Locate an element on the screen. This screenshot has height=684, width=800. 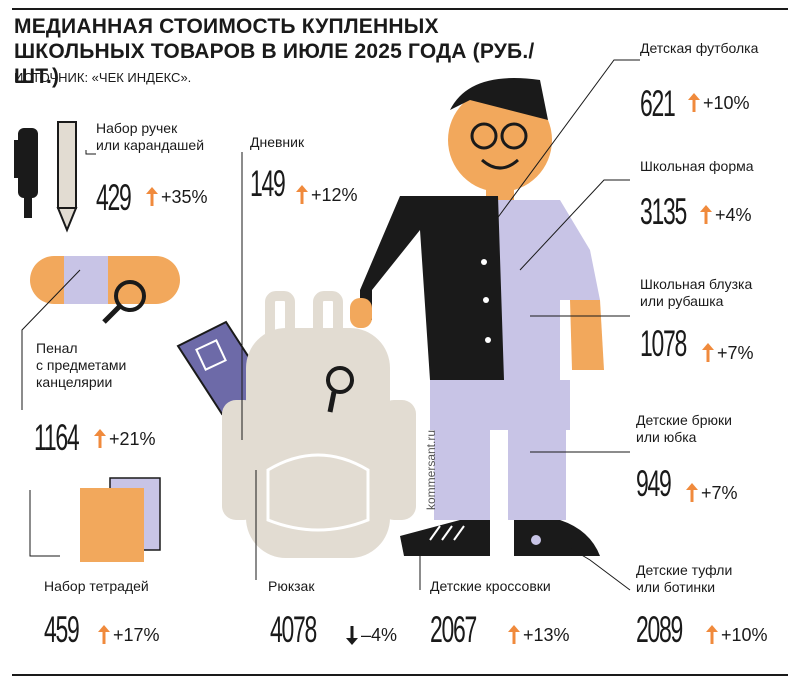
item-label-line: или ботинки is located at coordinates (676, 587).